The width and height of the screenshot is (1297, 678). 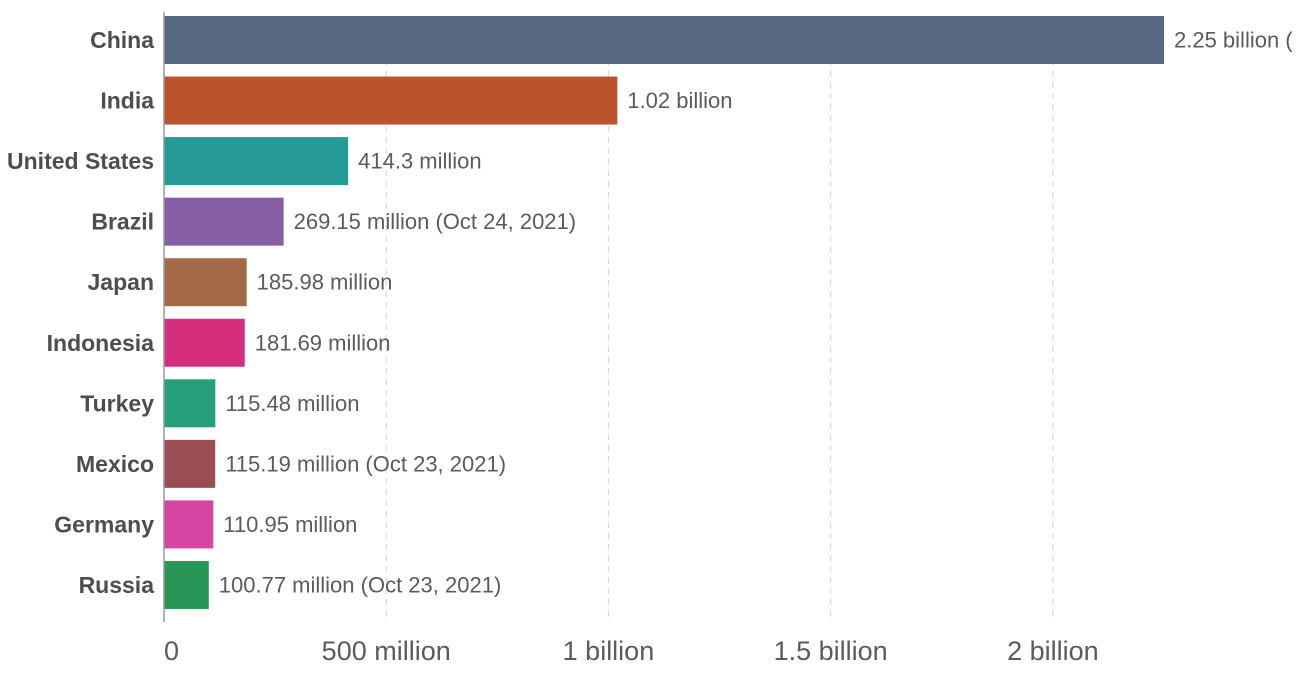 I want to click on x-tick-label-1-5-billion: 1.5 billion, so click(x=831, y=651).